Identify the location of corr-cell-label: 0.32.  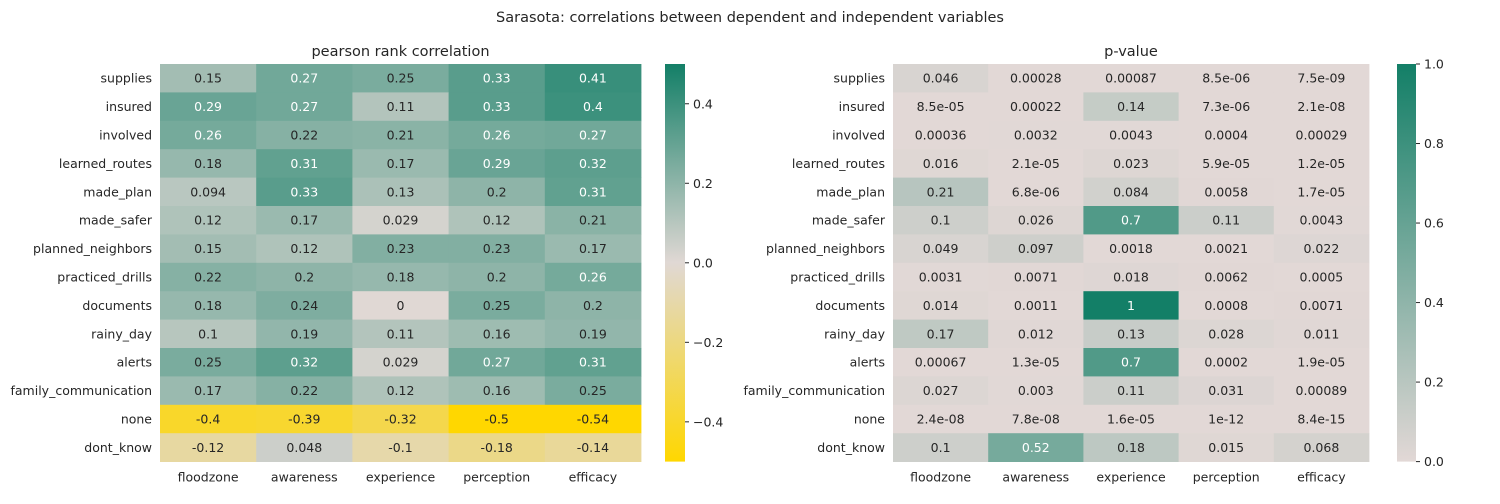
(304, 362).